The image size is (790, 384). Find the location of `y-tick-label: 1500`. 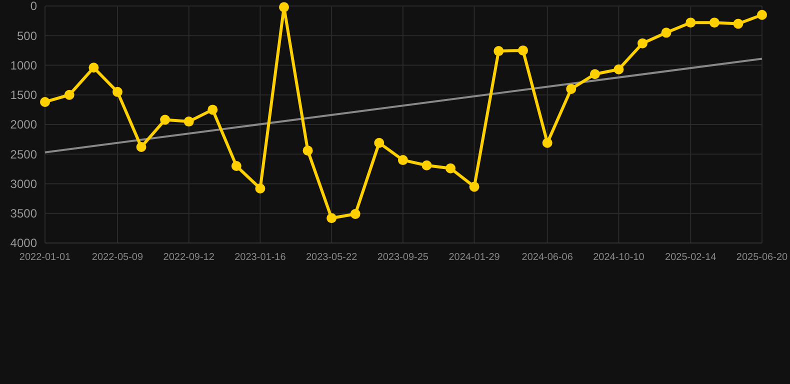

y-tick-label: 1500 is located at coordinates (24, 95).